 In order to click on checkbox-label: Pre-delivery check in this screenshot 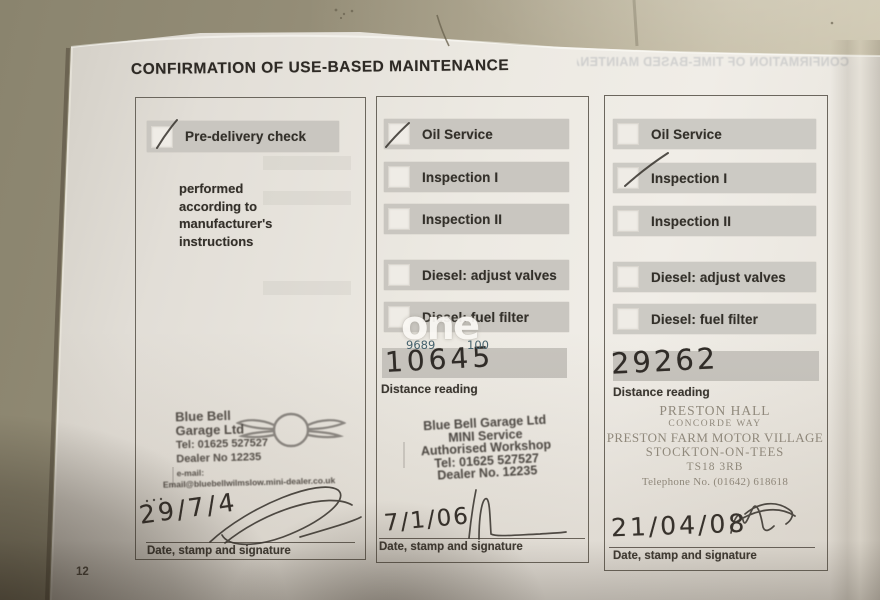, I will do `click(246, 136)`.